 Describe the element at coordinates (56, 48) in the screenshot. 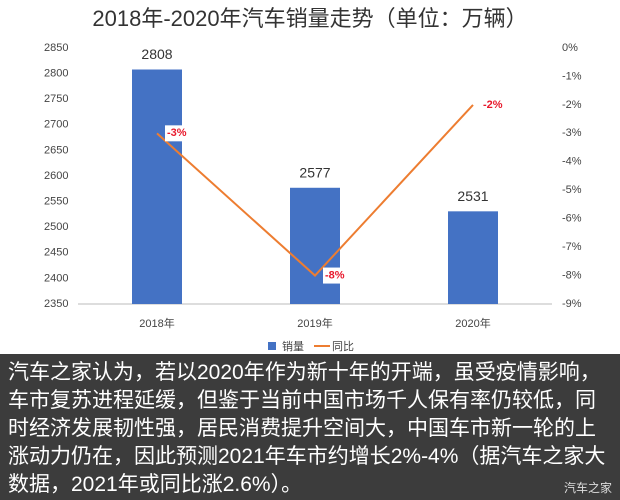

I see `y-tick-label: 2850` at that location.